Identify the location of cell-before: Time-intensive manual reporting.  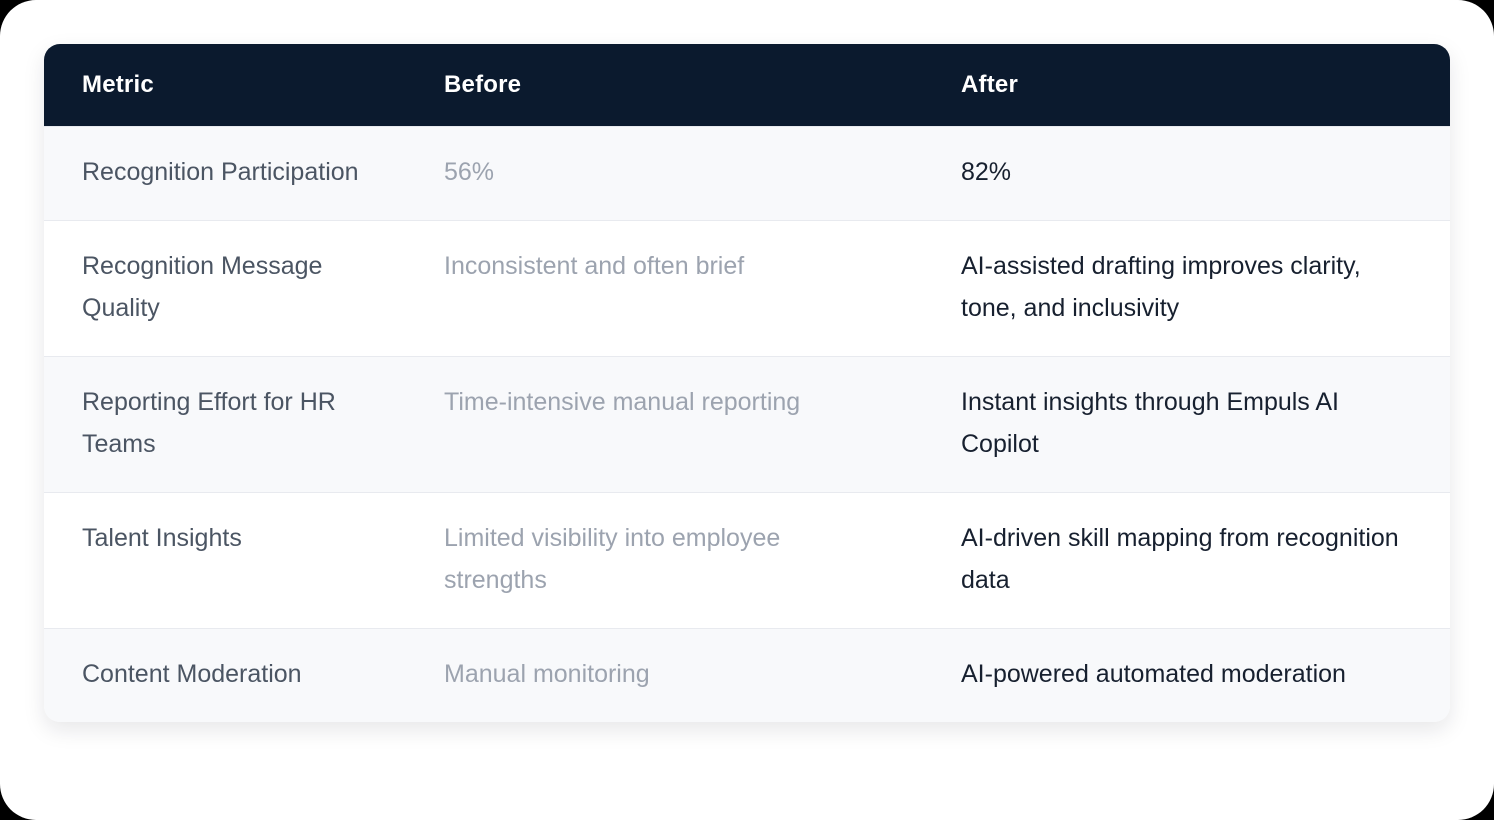
(622, 402).